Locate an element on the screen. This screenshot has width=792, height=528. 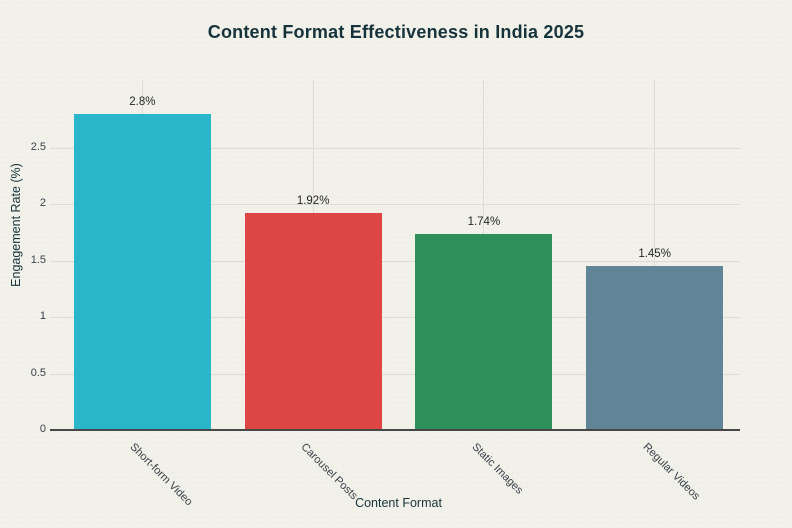
vertical-gridline is located at coordinates (655, 255).